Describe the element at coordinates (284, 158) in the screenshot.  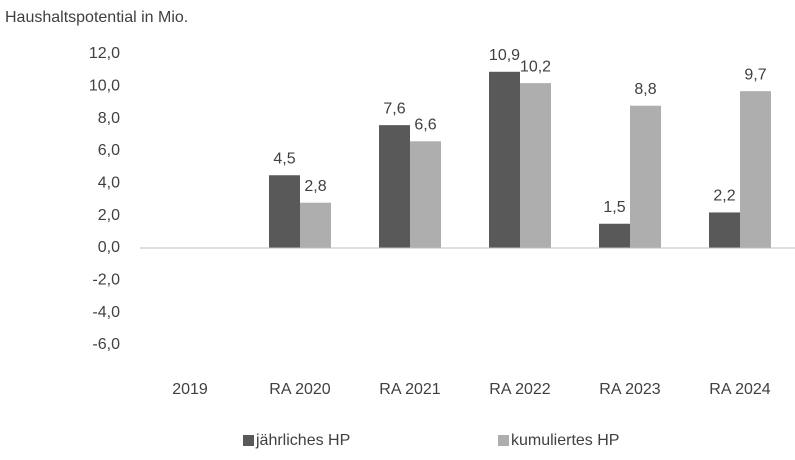
I see `data-label: 4,5` at that location.